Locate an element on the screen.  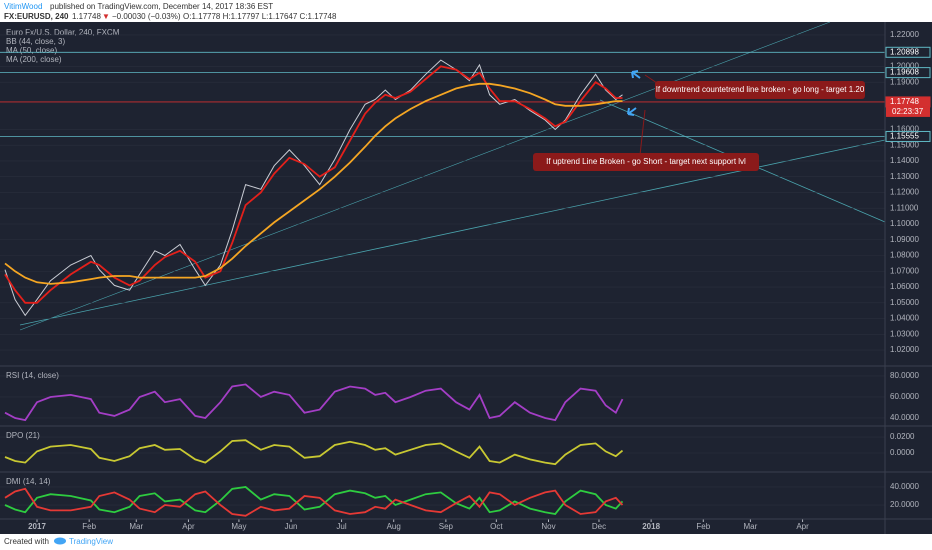
x-tick-label: Jun is located at coordinates (291, 526).